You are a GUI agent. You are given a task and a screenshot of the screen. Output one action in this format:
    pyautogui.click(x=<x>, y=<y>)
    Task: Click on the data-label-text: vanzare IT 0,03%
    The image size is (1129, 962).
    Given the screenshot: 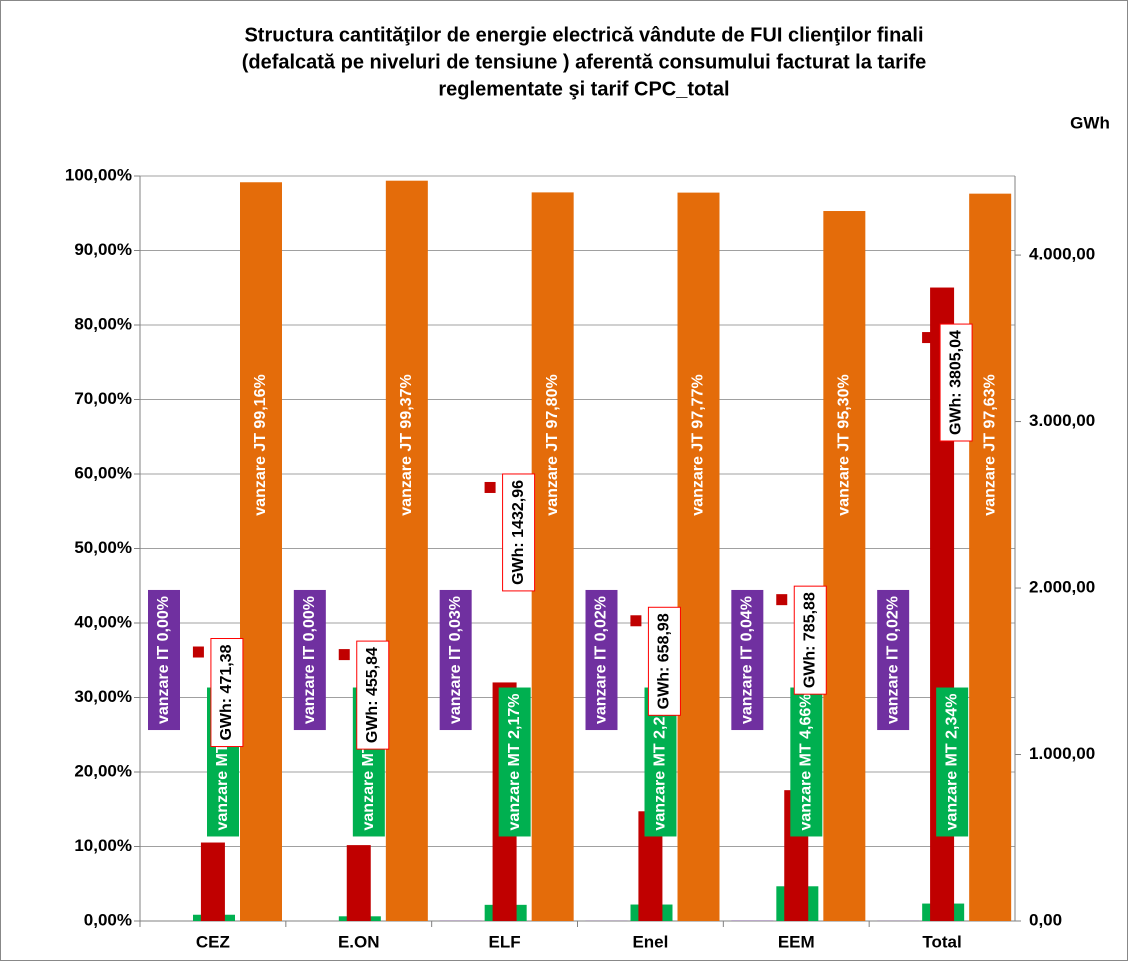 What is the action you would take?
    pyautogui.click(x=455, y=660)
    